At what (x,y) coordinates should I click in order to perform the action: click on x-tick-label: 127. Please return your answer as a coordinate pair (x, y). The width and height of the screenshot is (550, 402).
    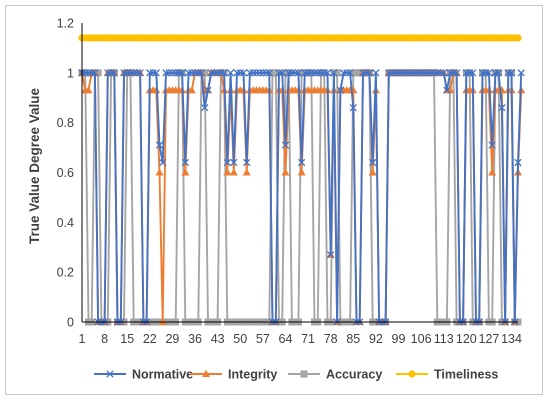
    Looking at the image, I should click on (489, 339).